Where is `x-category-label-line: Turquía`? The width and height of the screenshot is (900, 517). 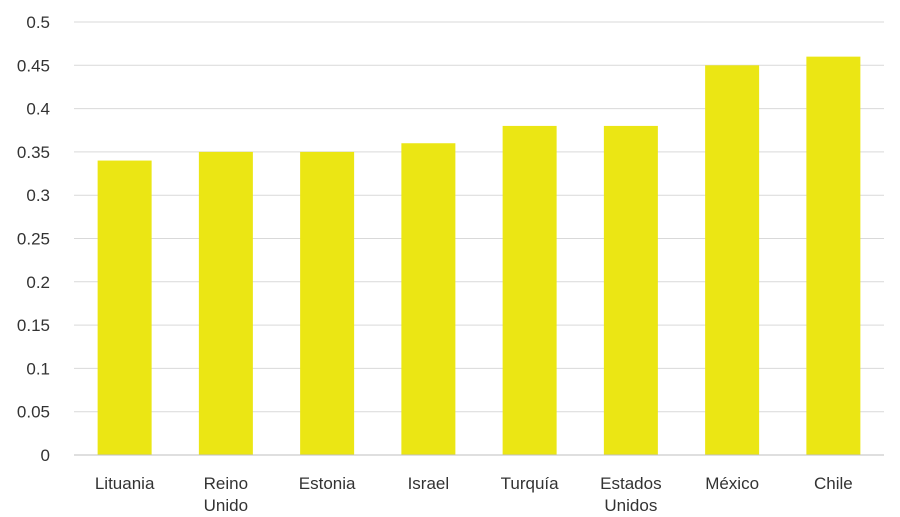 x-category-label-line: Turquía is located at coordinates (530, 483).